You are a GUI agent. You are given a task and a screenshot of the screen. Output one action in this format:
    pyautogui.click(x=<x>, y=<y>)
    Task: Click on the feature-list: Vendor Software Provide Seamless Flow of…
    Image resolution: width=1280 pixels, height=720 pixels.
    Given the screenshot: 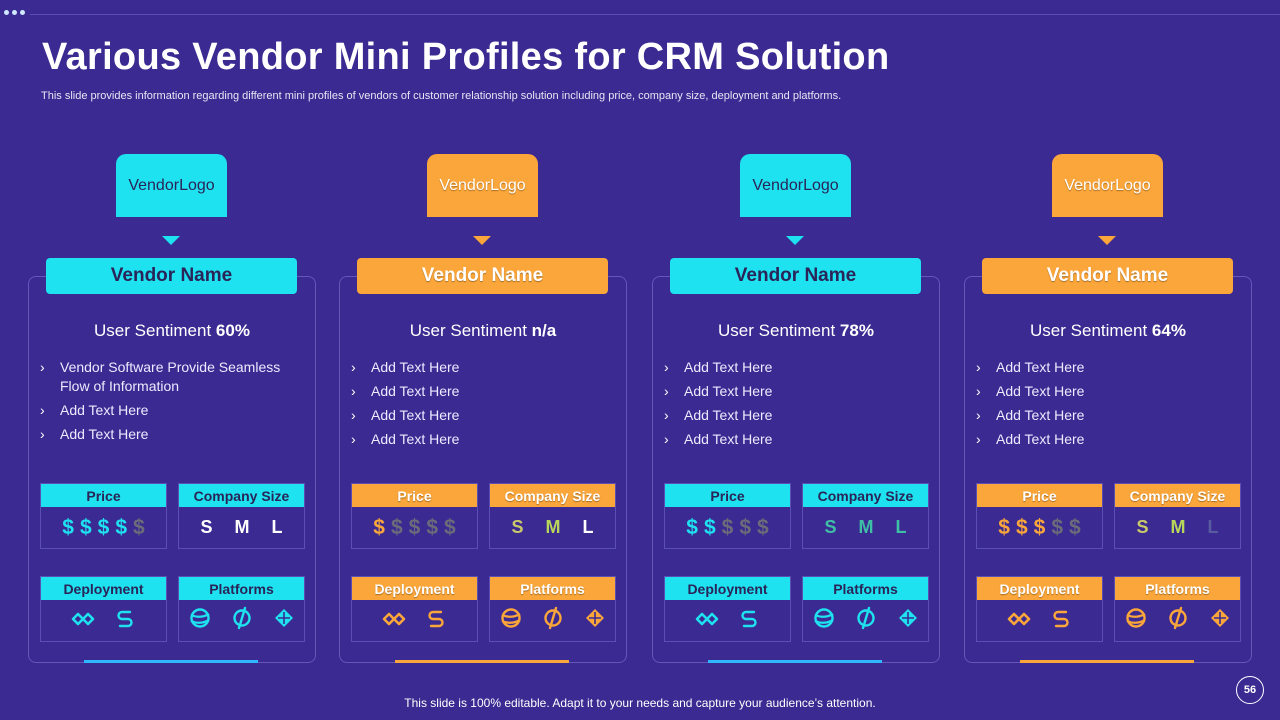 What is the action you would take?
    pyautogui.click(x=165, y=403)
    